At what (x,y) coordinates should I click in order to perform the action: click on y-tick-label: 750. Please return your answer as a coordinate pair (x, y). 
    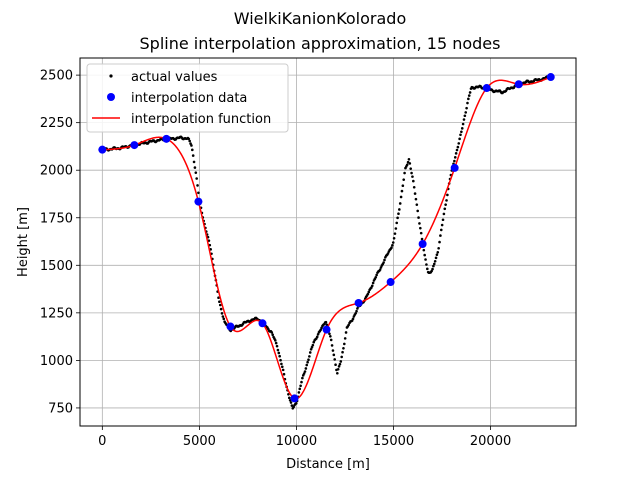
    Looking at the image, I should click on (60, 408).